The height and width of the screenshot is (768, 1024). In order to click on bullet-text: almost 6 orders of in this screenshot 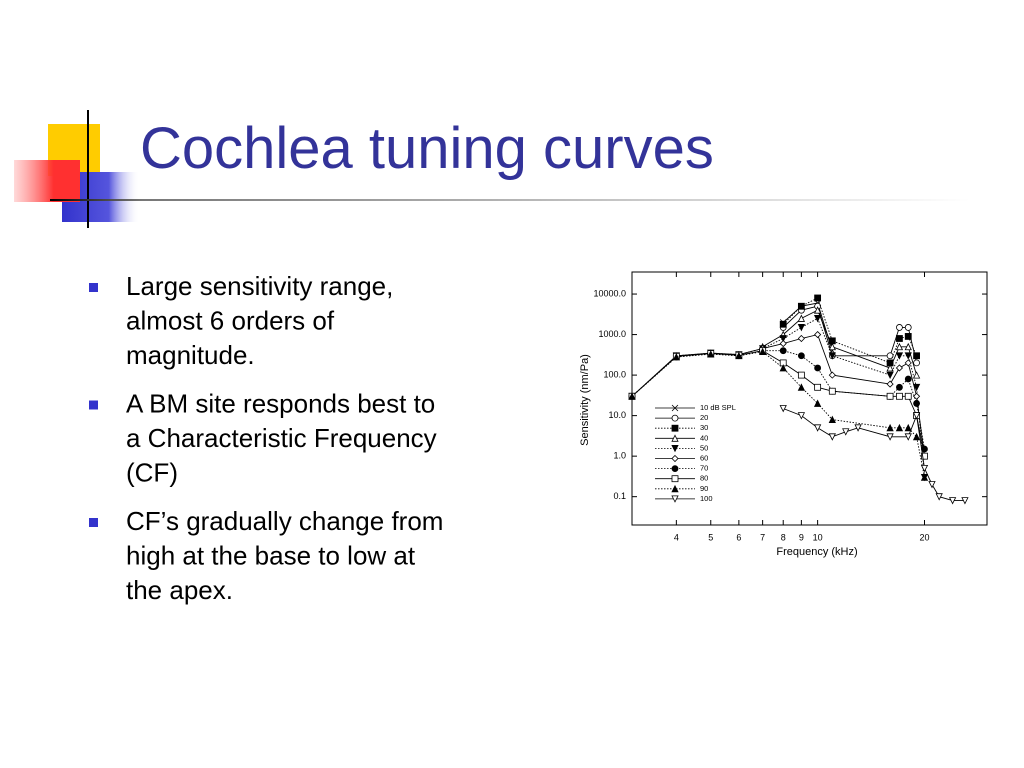, I will do `click(230, 320)`.